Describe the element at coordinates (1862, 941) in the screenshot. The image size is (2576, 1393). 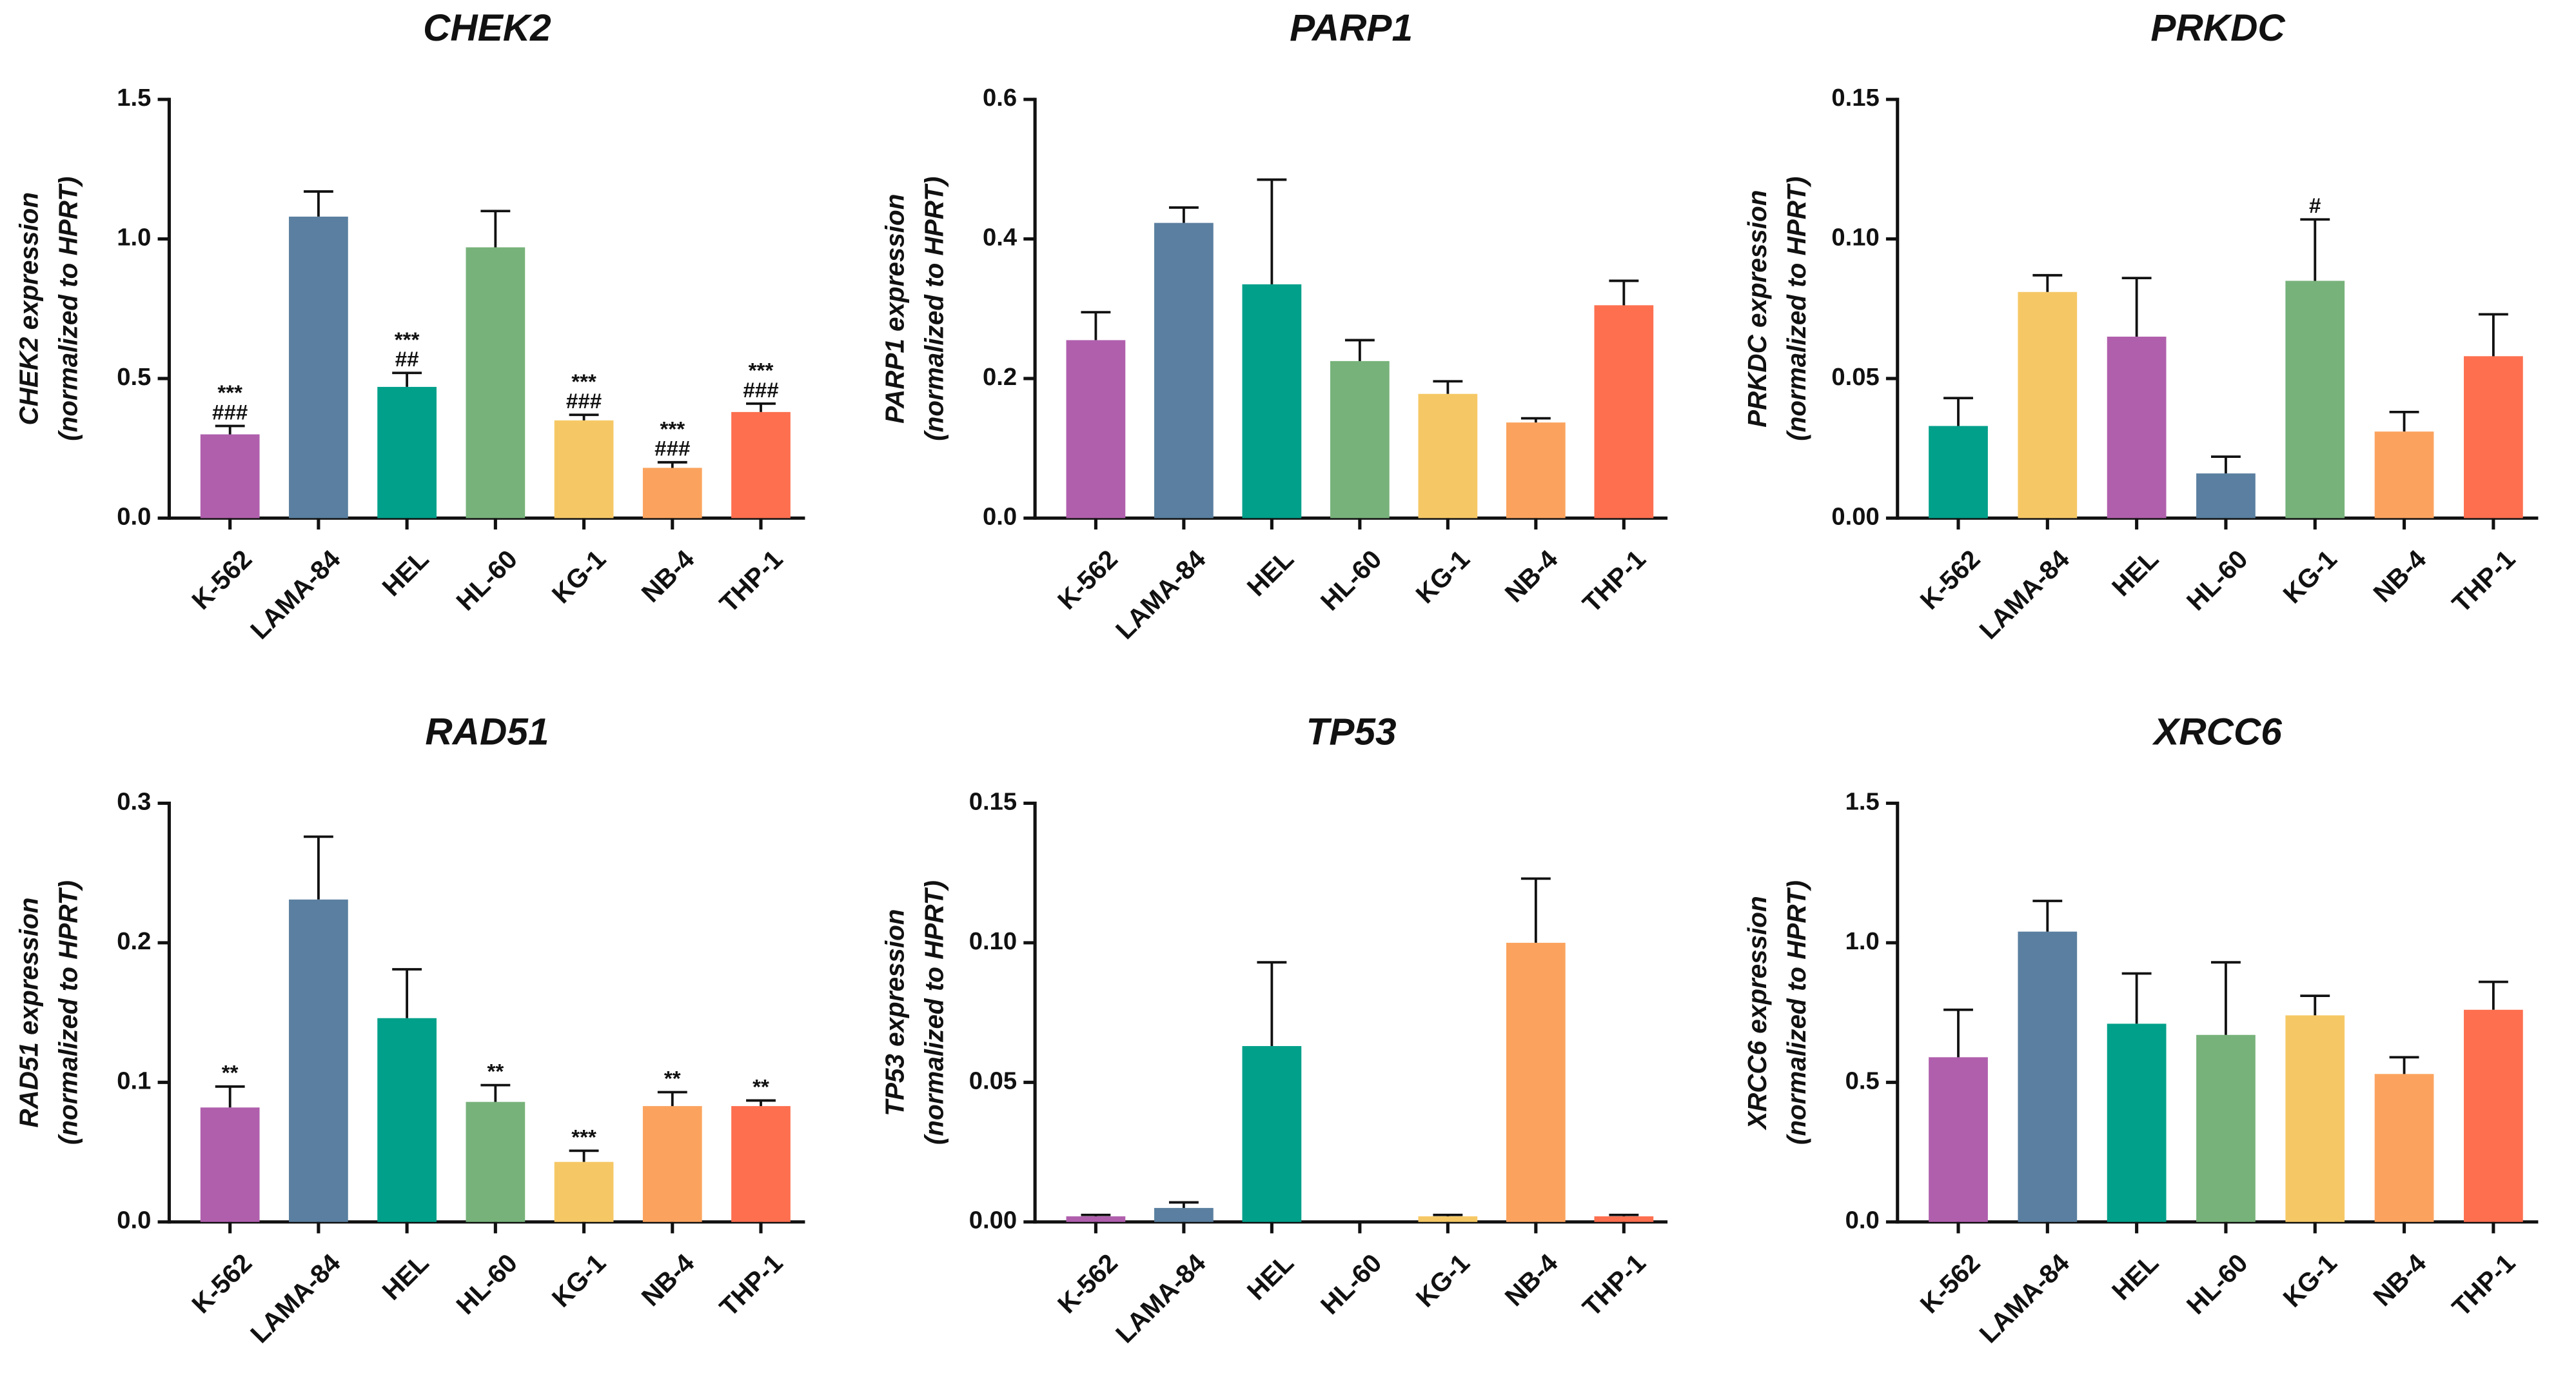
I see `y-tick-label: 1.0` at that location.